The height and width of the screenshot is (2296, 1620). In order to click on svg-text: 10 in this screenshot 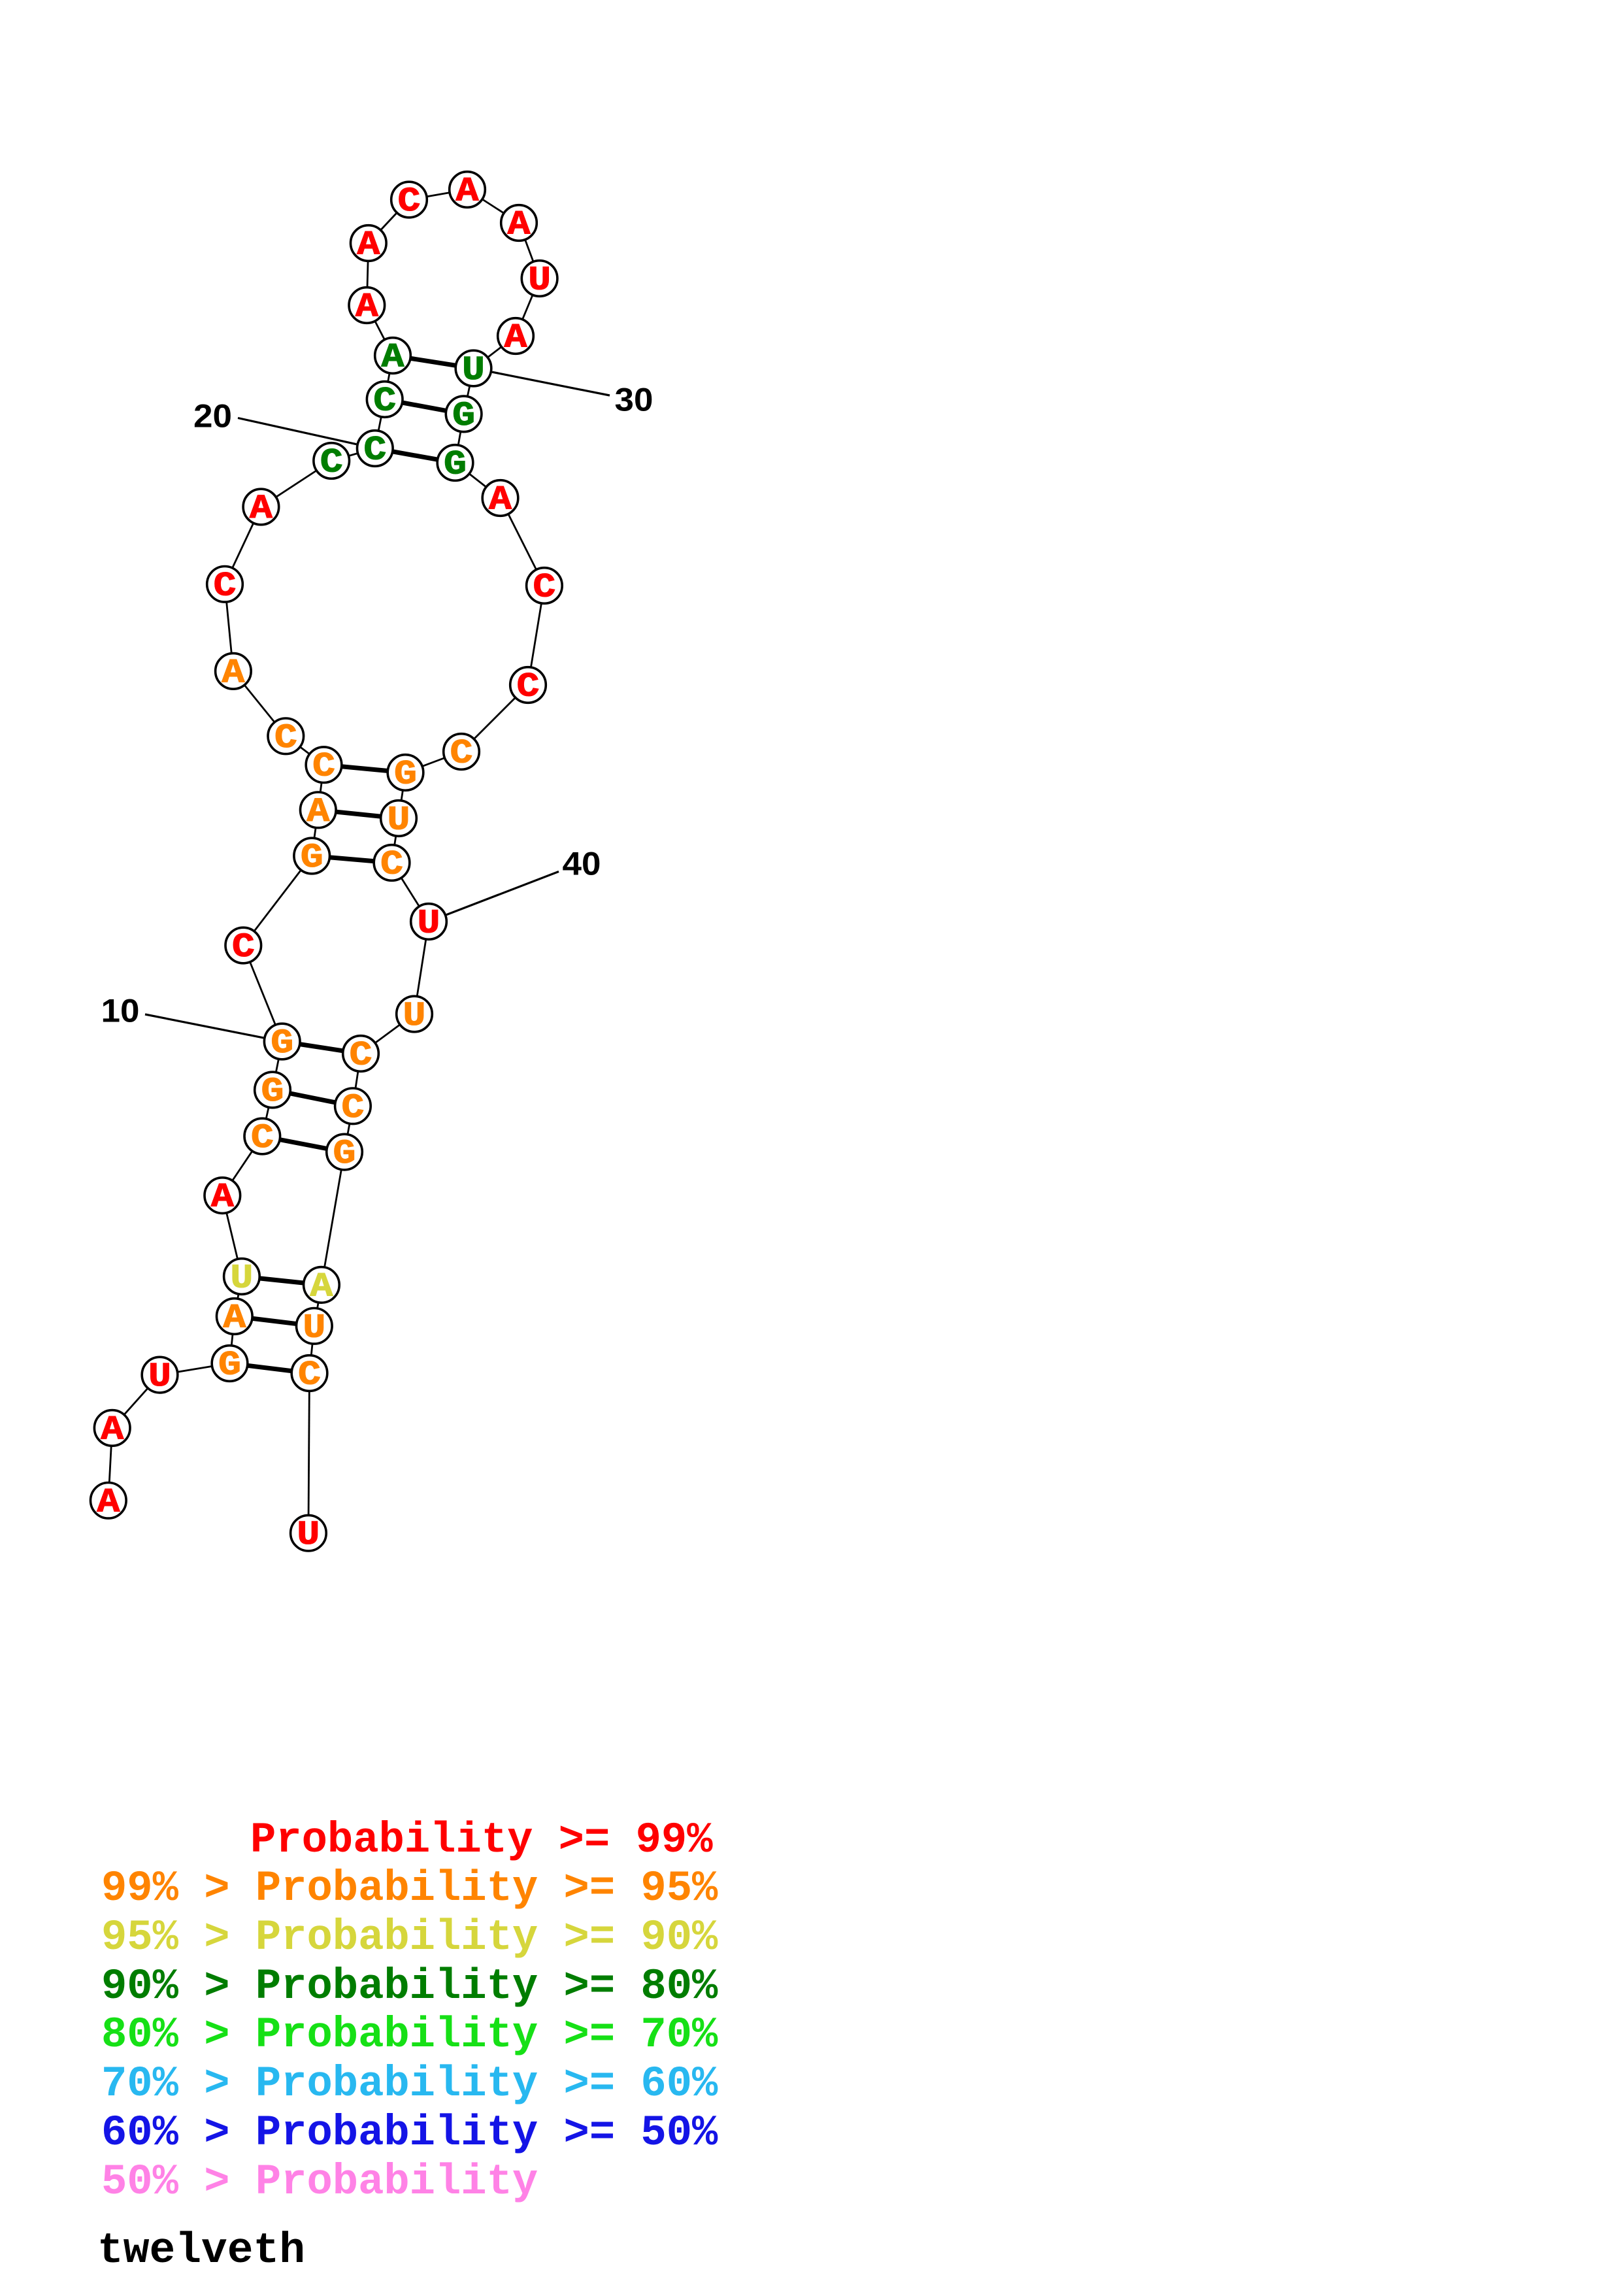, I will do `click(120, 1010)`.